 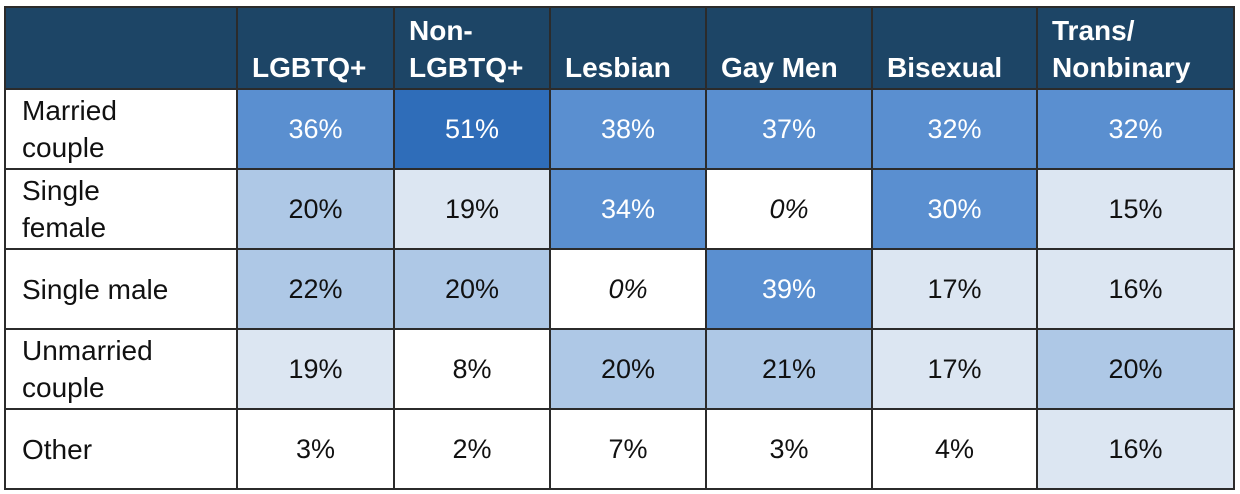 What do you see at coordinates (121, 209) in the screenshot?
I see `row-label: Single female` at bounding box center [121, 209].